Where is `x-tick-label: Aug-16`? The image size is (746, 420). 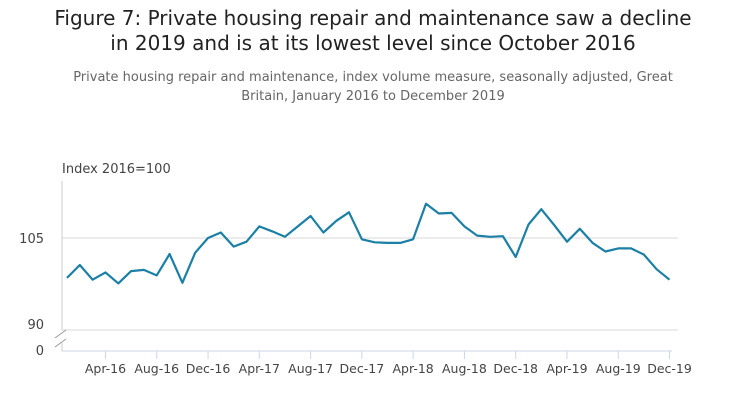 x-tick-label: Aug-16 is located at coordinates (156, 368).